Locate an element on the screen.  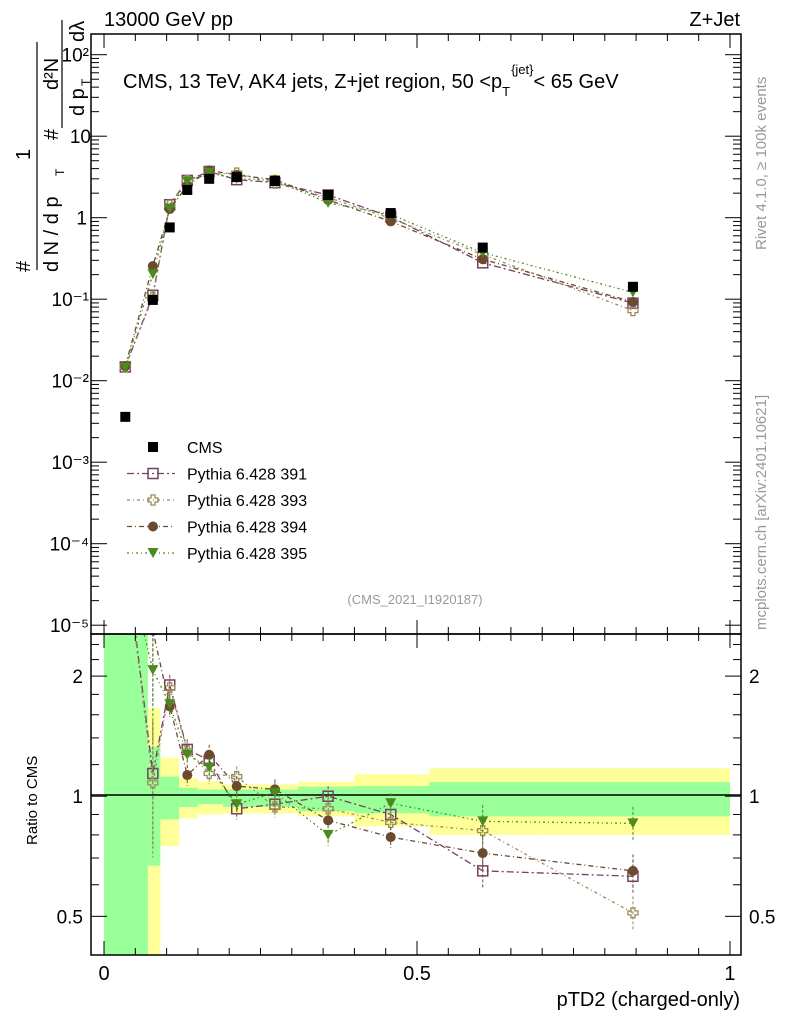
y-label-numerator: 1 is located at coordinates (24, 154).